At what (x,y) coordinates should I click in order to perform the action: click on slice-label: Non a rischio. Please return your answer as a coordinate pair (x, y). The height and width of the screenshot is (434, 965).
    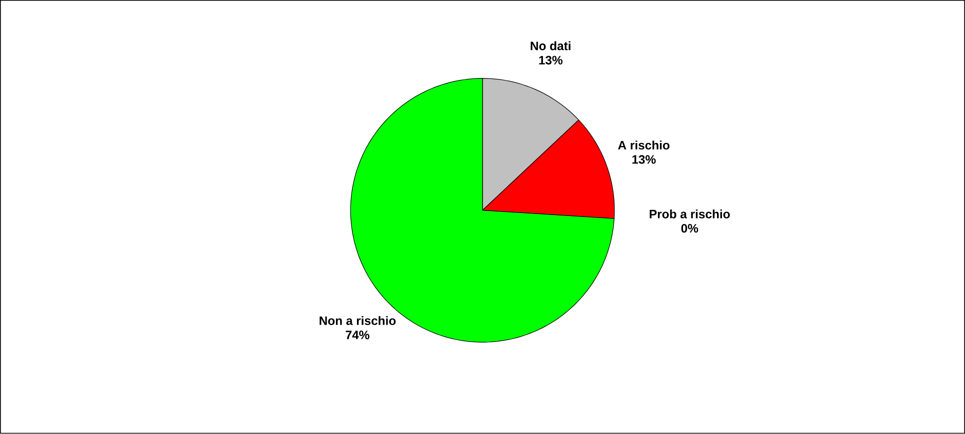
    Looking at the image, I should click on (358, 321).